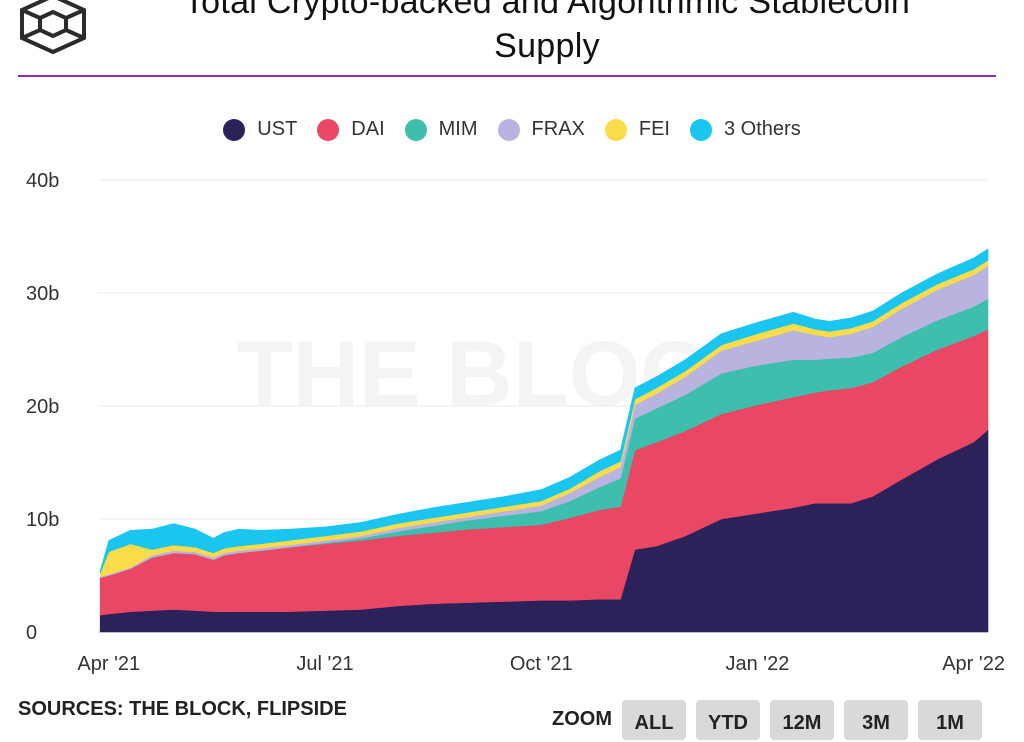 The height and width of the screenshot is (742, 1024). Describe the element at coordinates (637, 129) in the screenshot. I see `legend-item-fei: FEI` at that location.